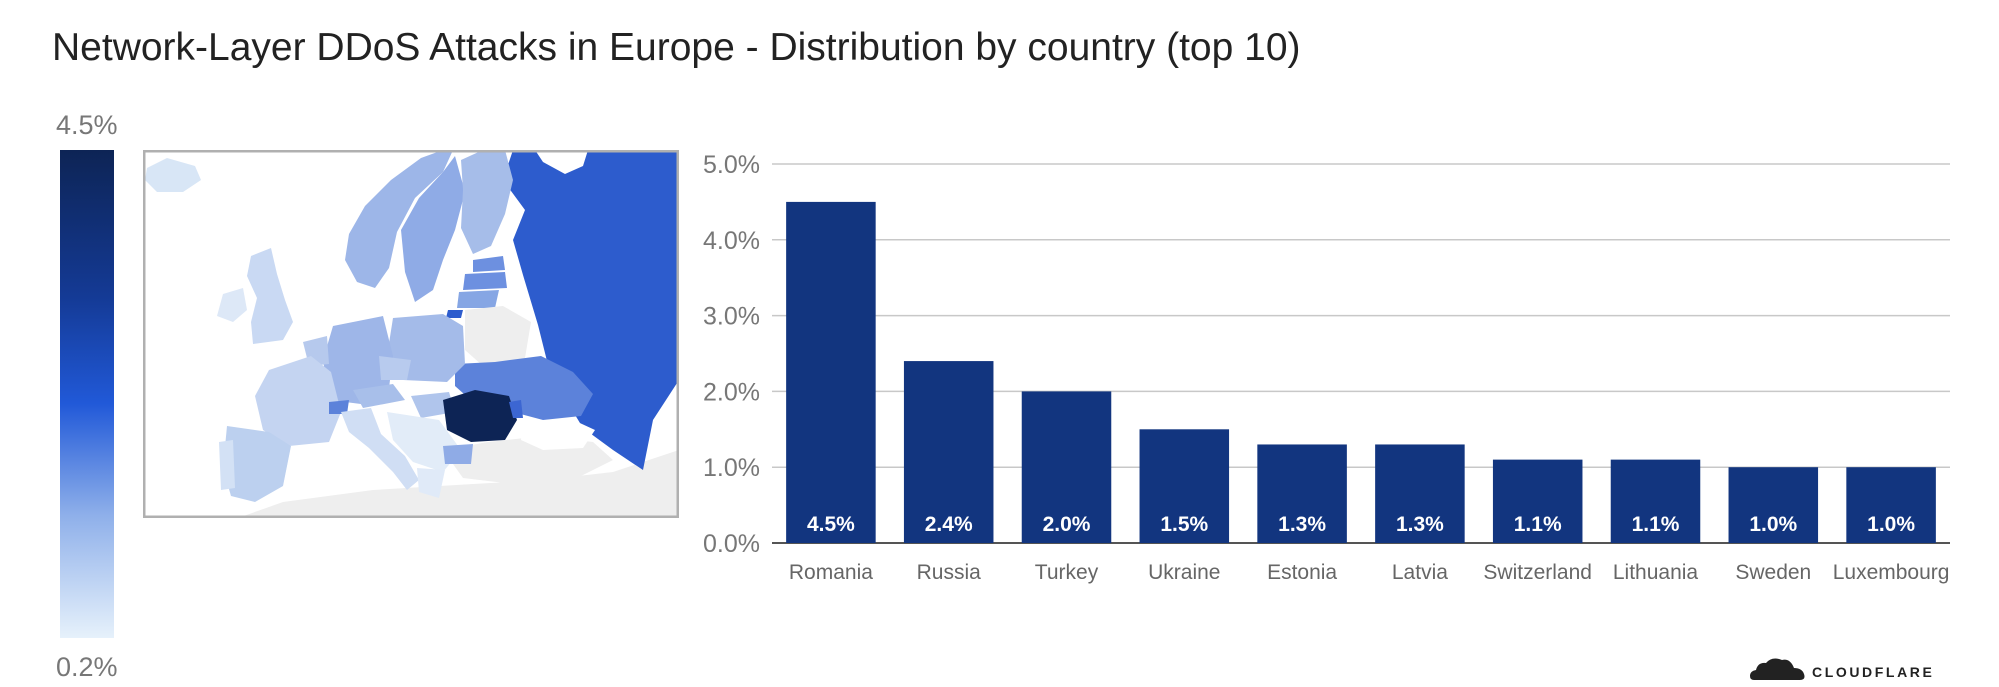  I want to click on switzerland-region, so click(339, 407).